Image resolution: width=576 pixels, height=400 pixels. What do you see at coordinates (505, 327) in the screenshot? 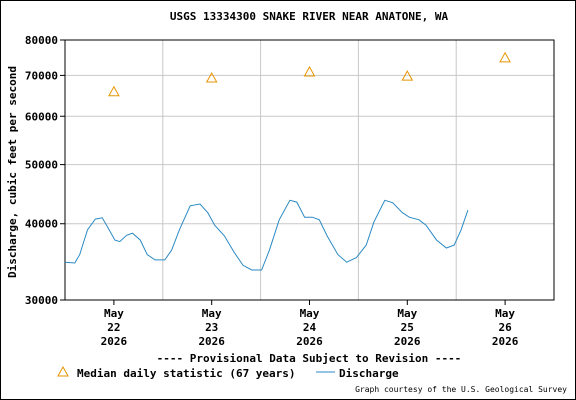
I see `x-tick-label: 26` at bounding box center [505, 327].